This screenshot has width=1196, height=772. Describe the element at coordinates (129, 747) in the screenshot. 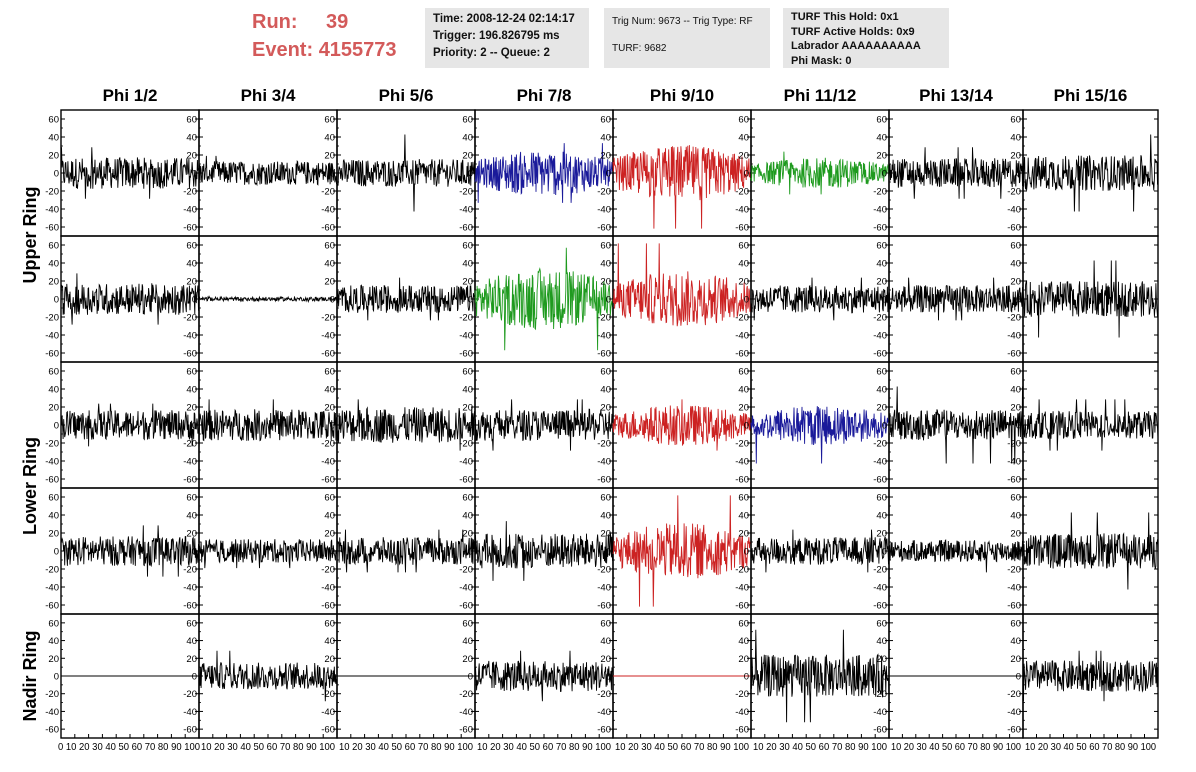

I see `x-tick-labels: 0 10 20 30 40 50 60 70 80 90 100` at that location.